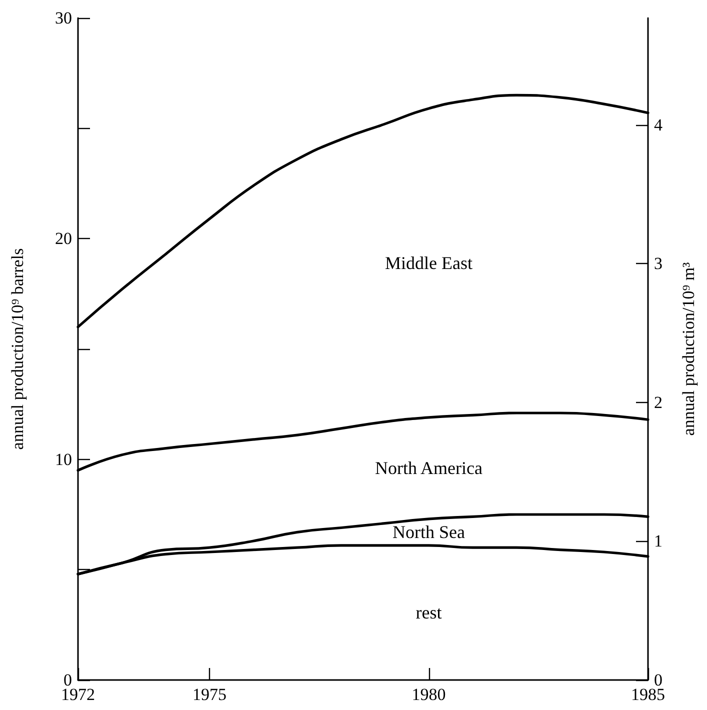 The width and height of the screenshot is (707, 710). I want to click on annotation: North Sea, so click(429, 532).